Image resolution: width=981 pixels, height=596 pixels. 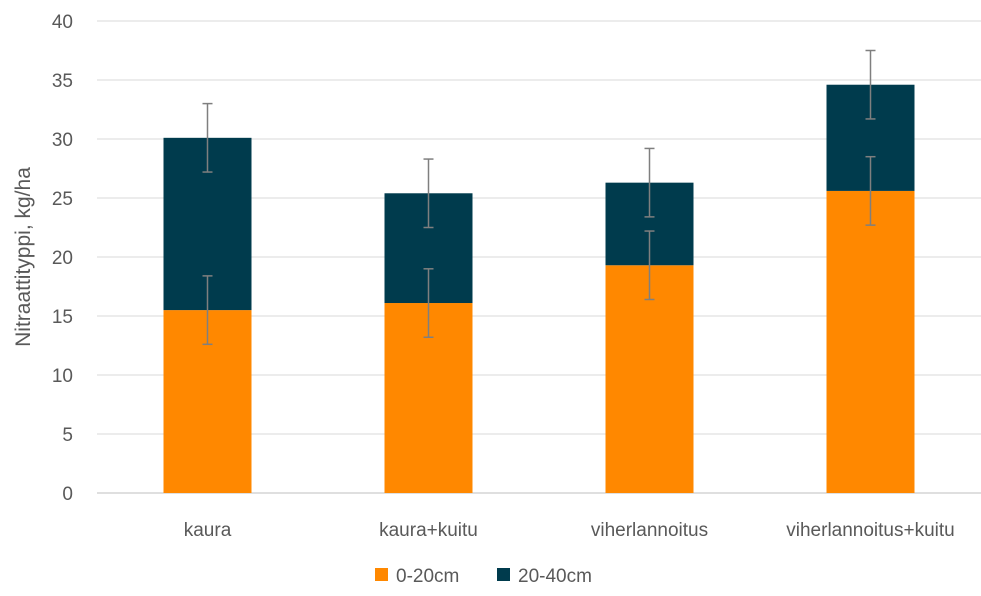 I want to click on legend-label: 0-20cm, so click(x=427, y=576).